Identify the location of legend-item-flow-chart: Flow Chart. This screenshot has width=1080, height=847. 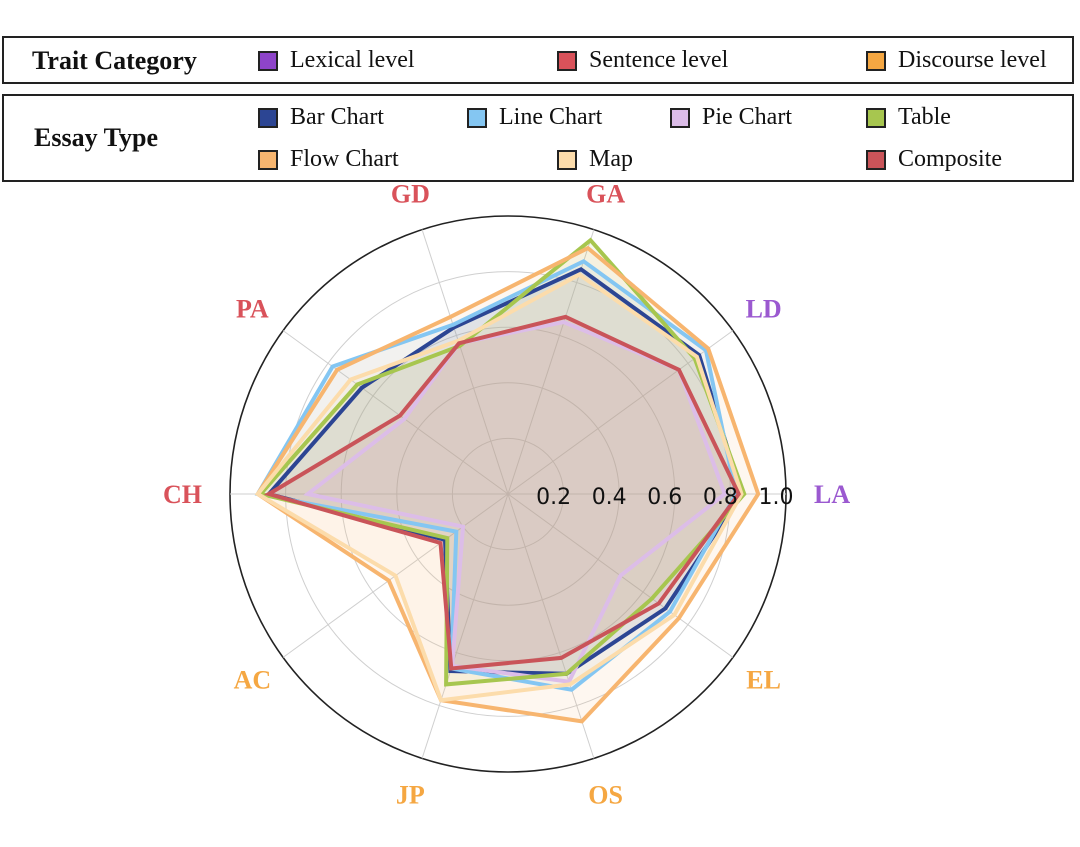
(328, 159).